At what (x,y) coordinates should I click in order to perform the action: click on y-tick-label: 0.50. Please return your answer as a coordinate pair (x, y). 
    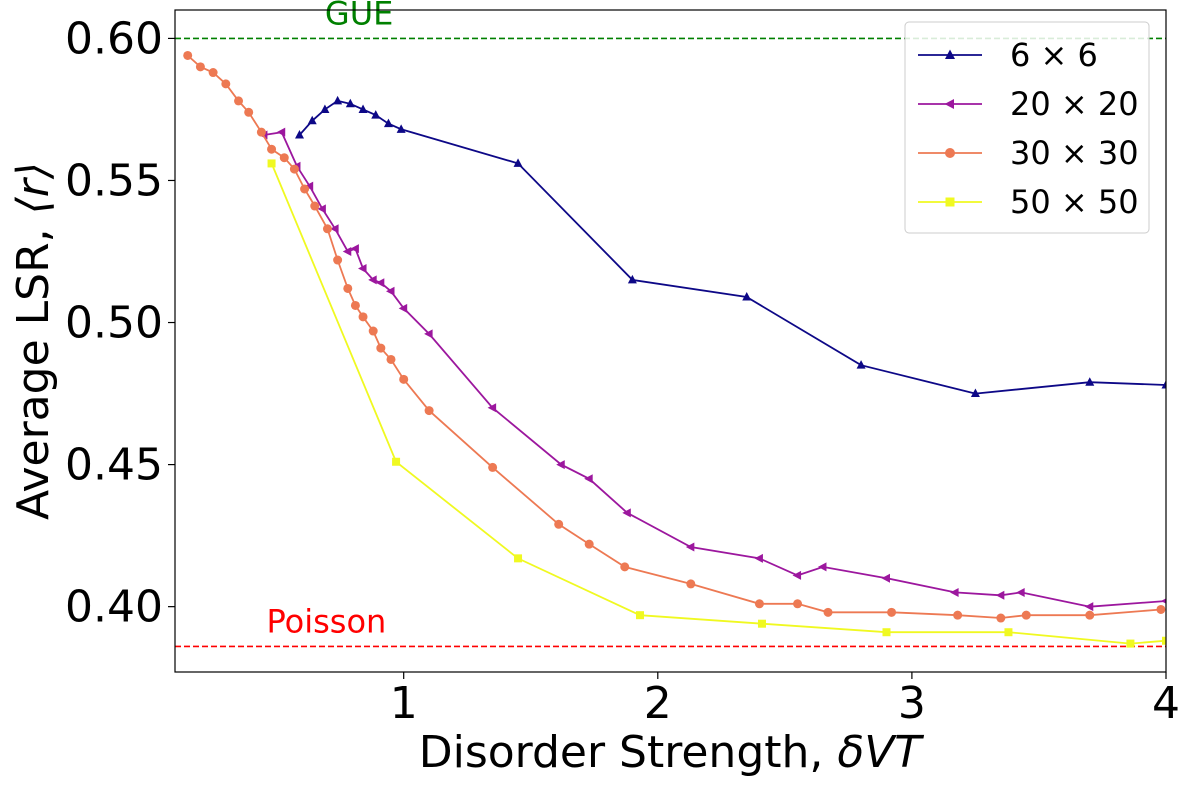
    Looking at the image, I should click on (114, 323).